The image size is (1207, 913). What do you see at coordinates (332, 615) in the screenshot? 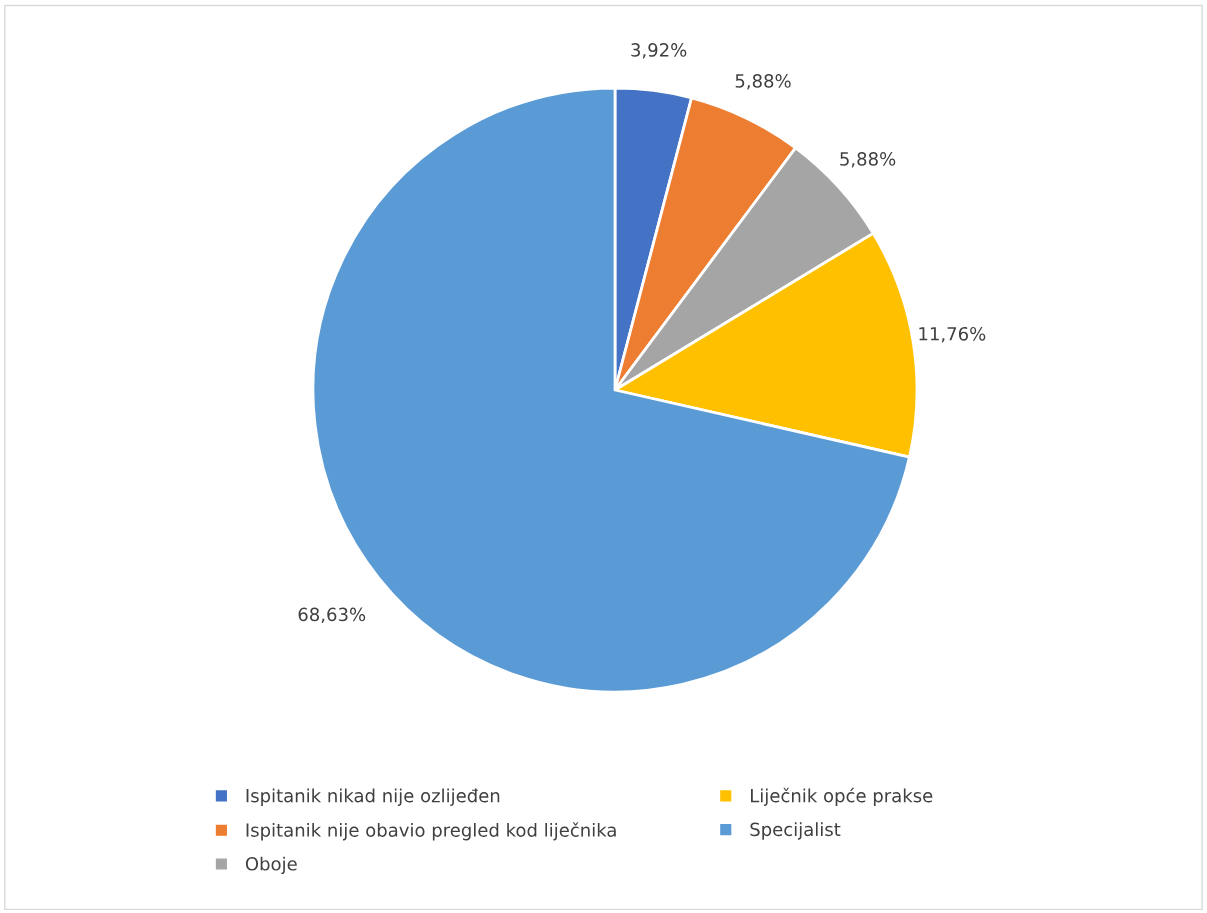
I see `data-label: 68,63%` at bounding box center [332, 615].